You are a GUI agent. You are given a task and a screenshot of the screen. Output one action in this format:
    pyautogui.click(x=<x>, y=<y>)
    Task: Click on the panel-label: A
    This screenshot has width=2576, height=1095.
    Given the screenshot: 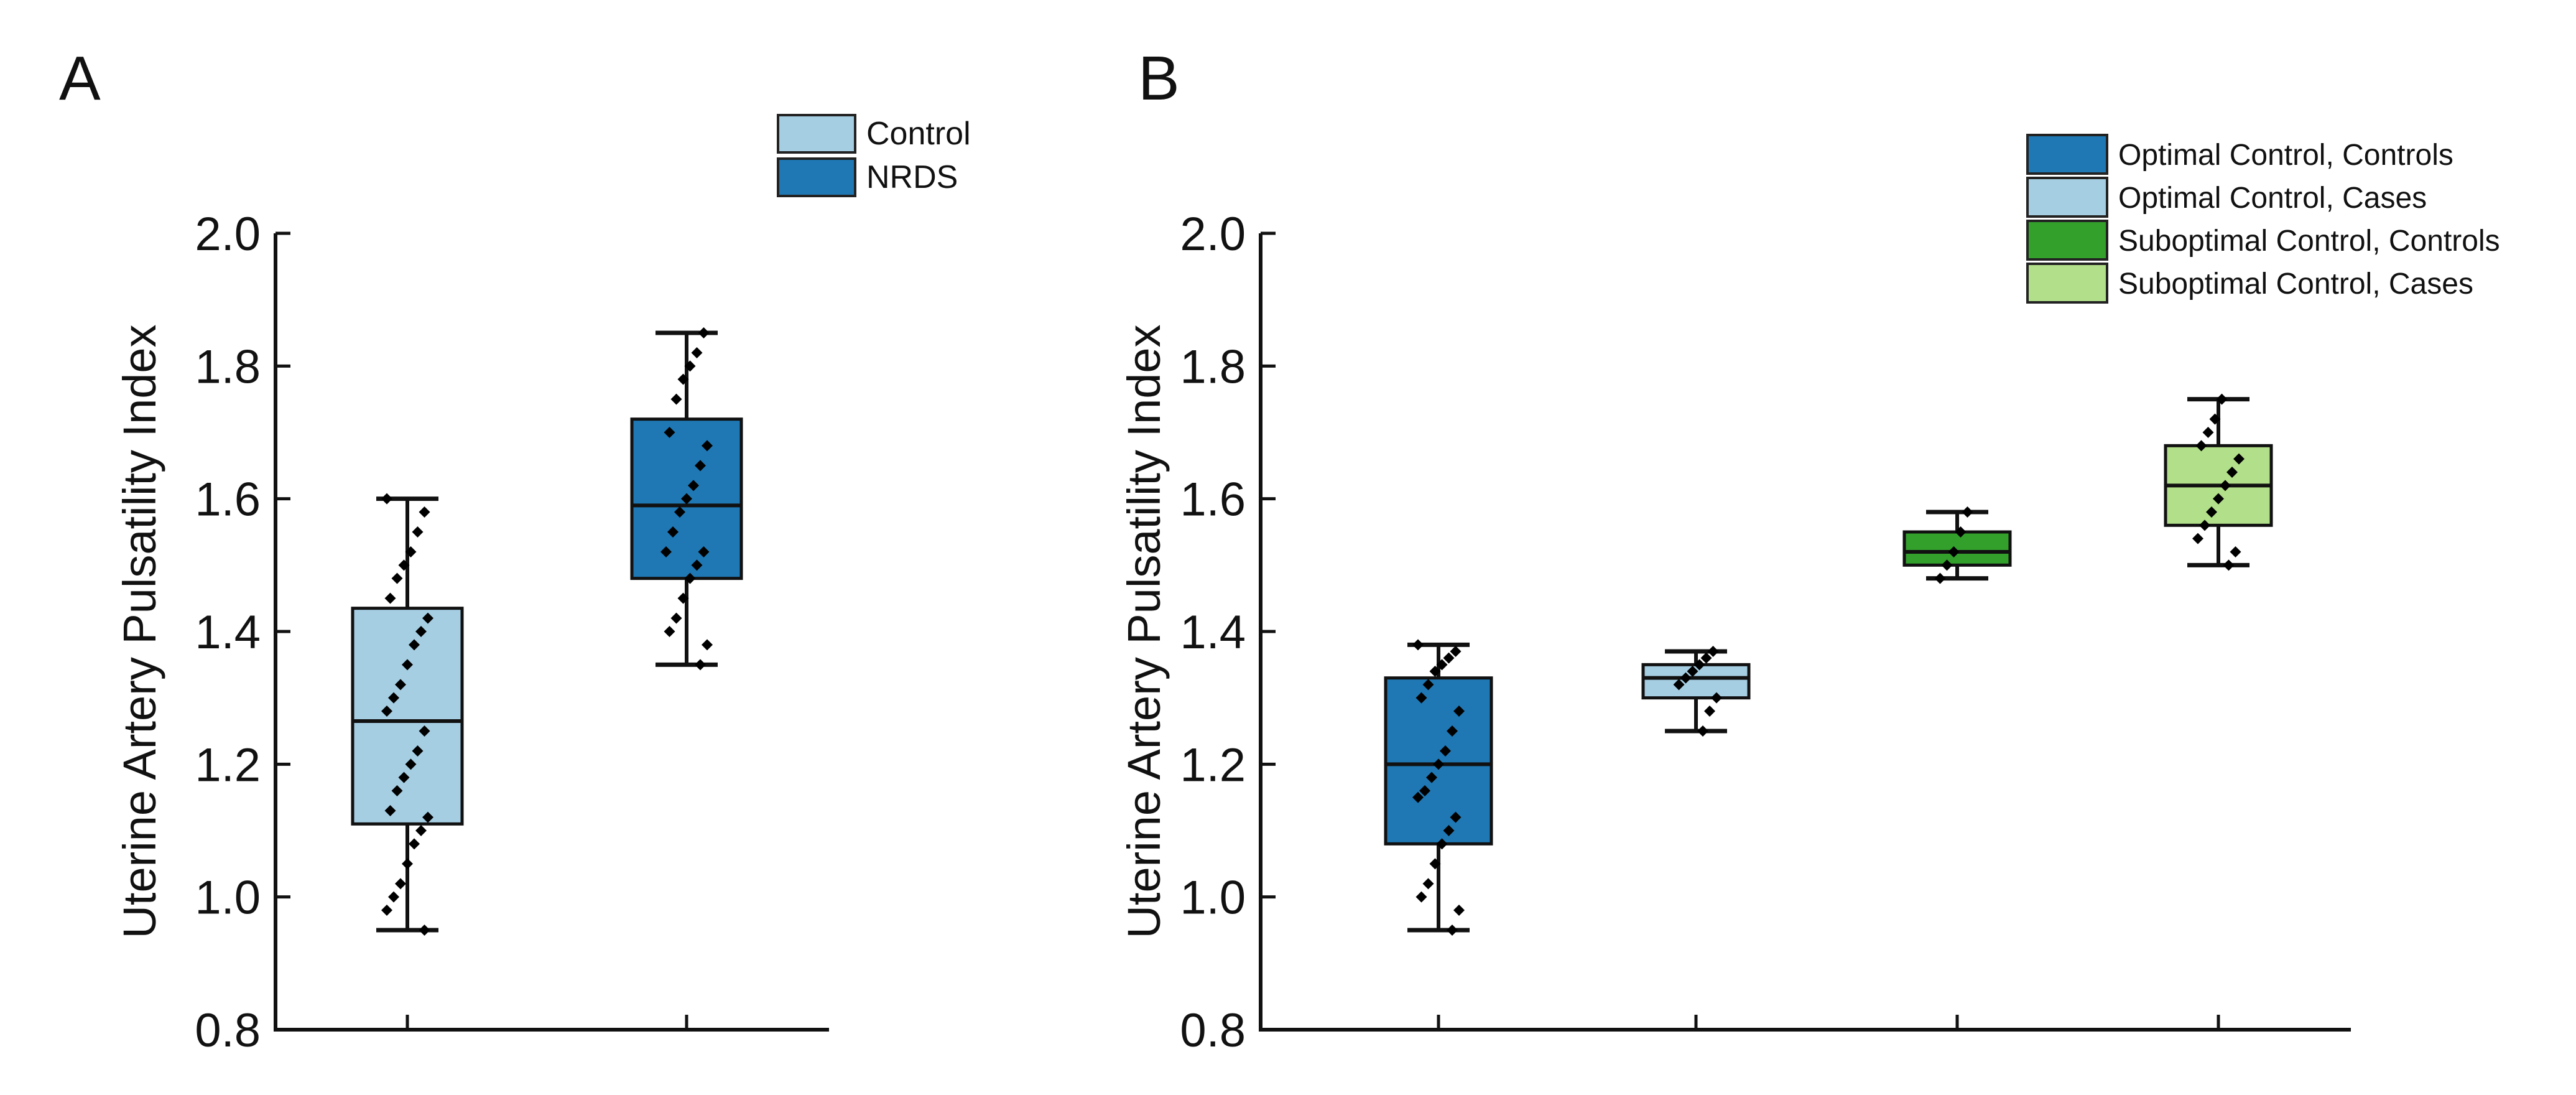 What is the action you would take?
    pyautogui.click(x=80, y=78)
    